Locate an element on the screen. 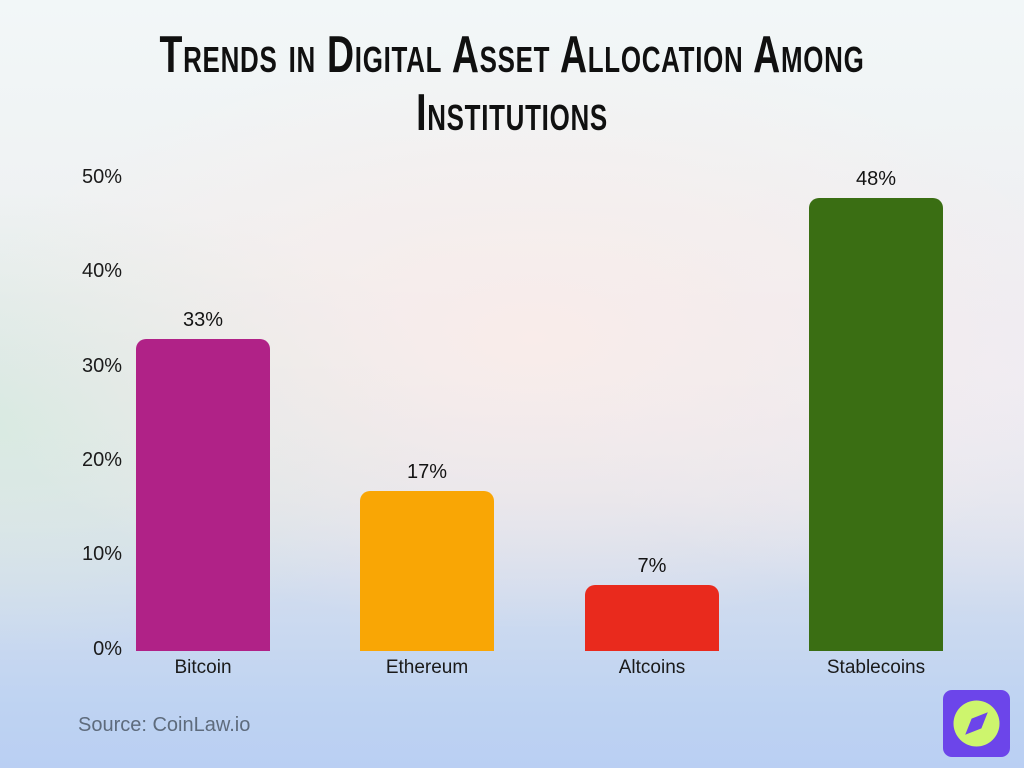 The height and width of the screenshot is (768, 1024). chart-title-line-2: Institutions is located at coordinates (512, 113).